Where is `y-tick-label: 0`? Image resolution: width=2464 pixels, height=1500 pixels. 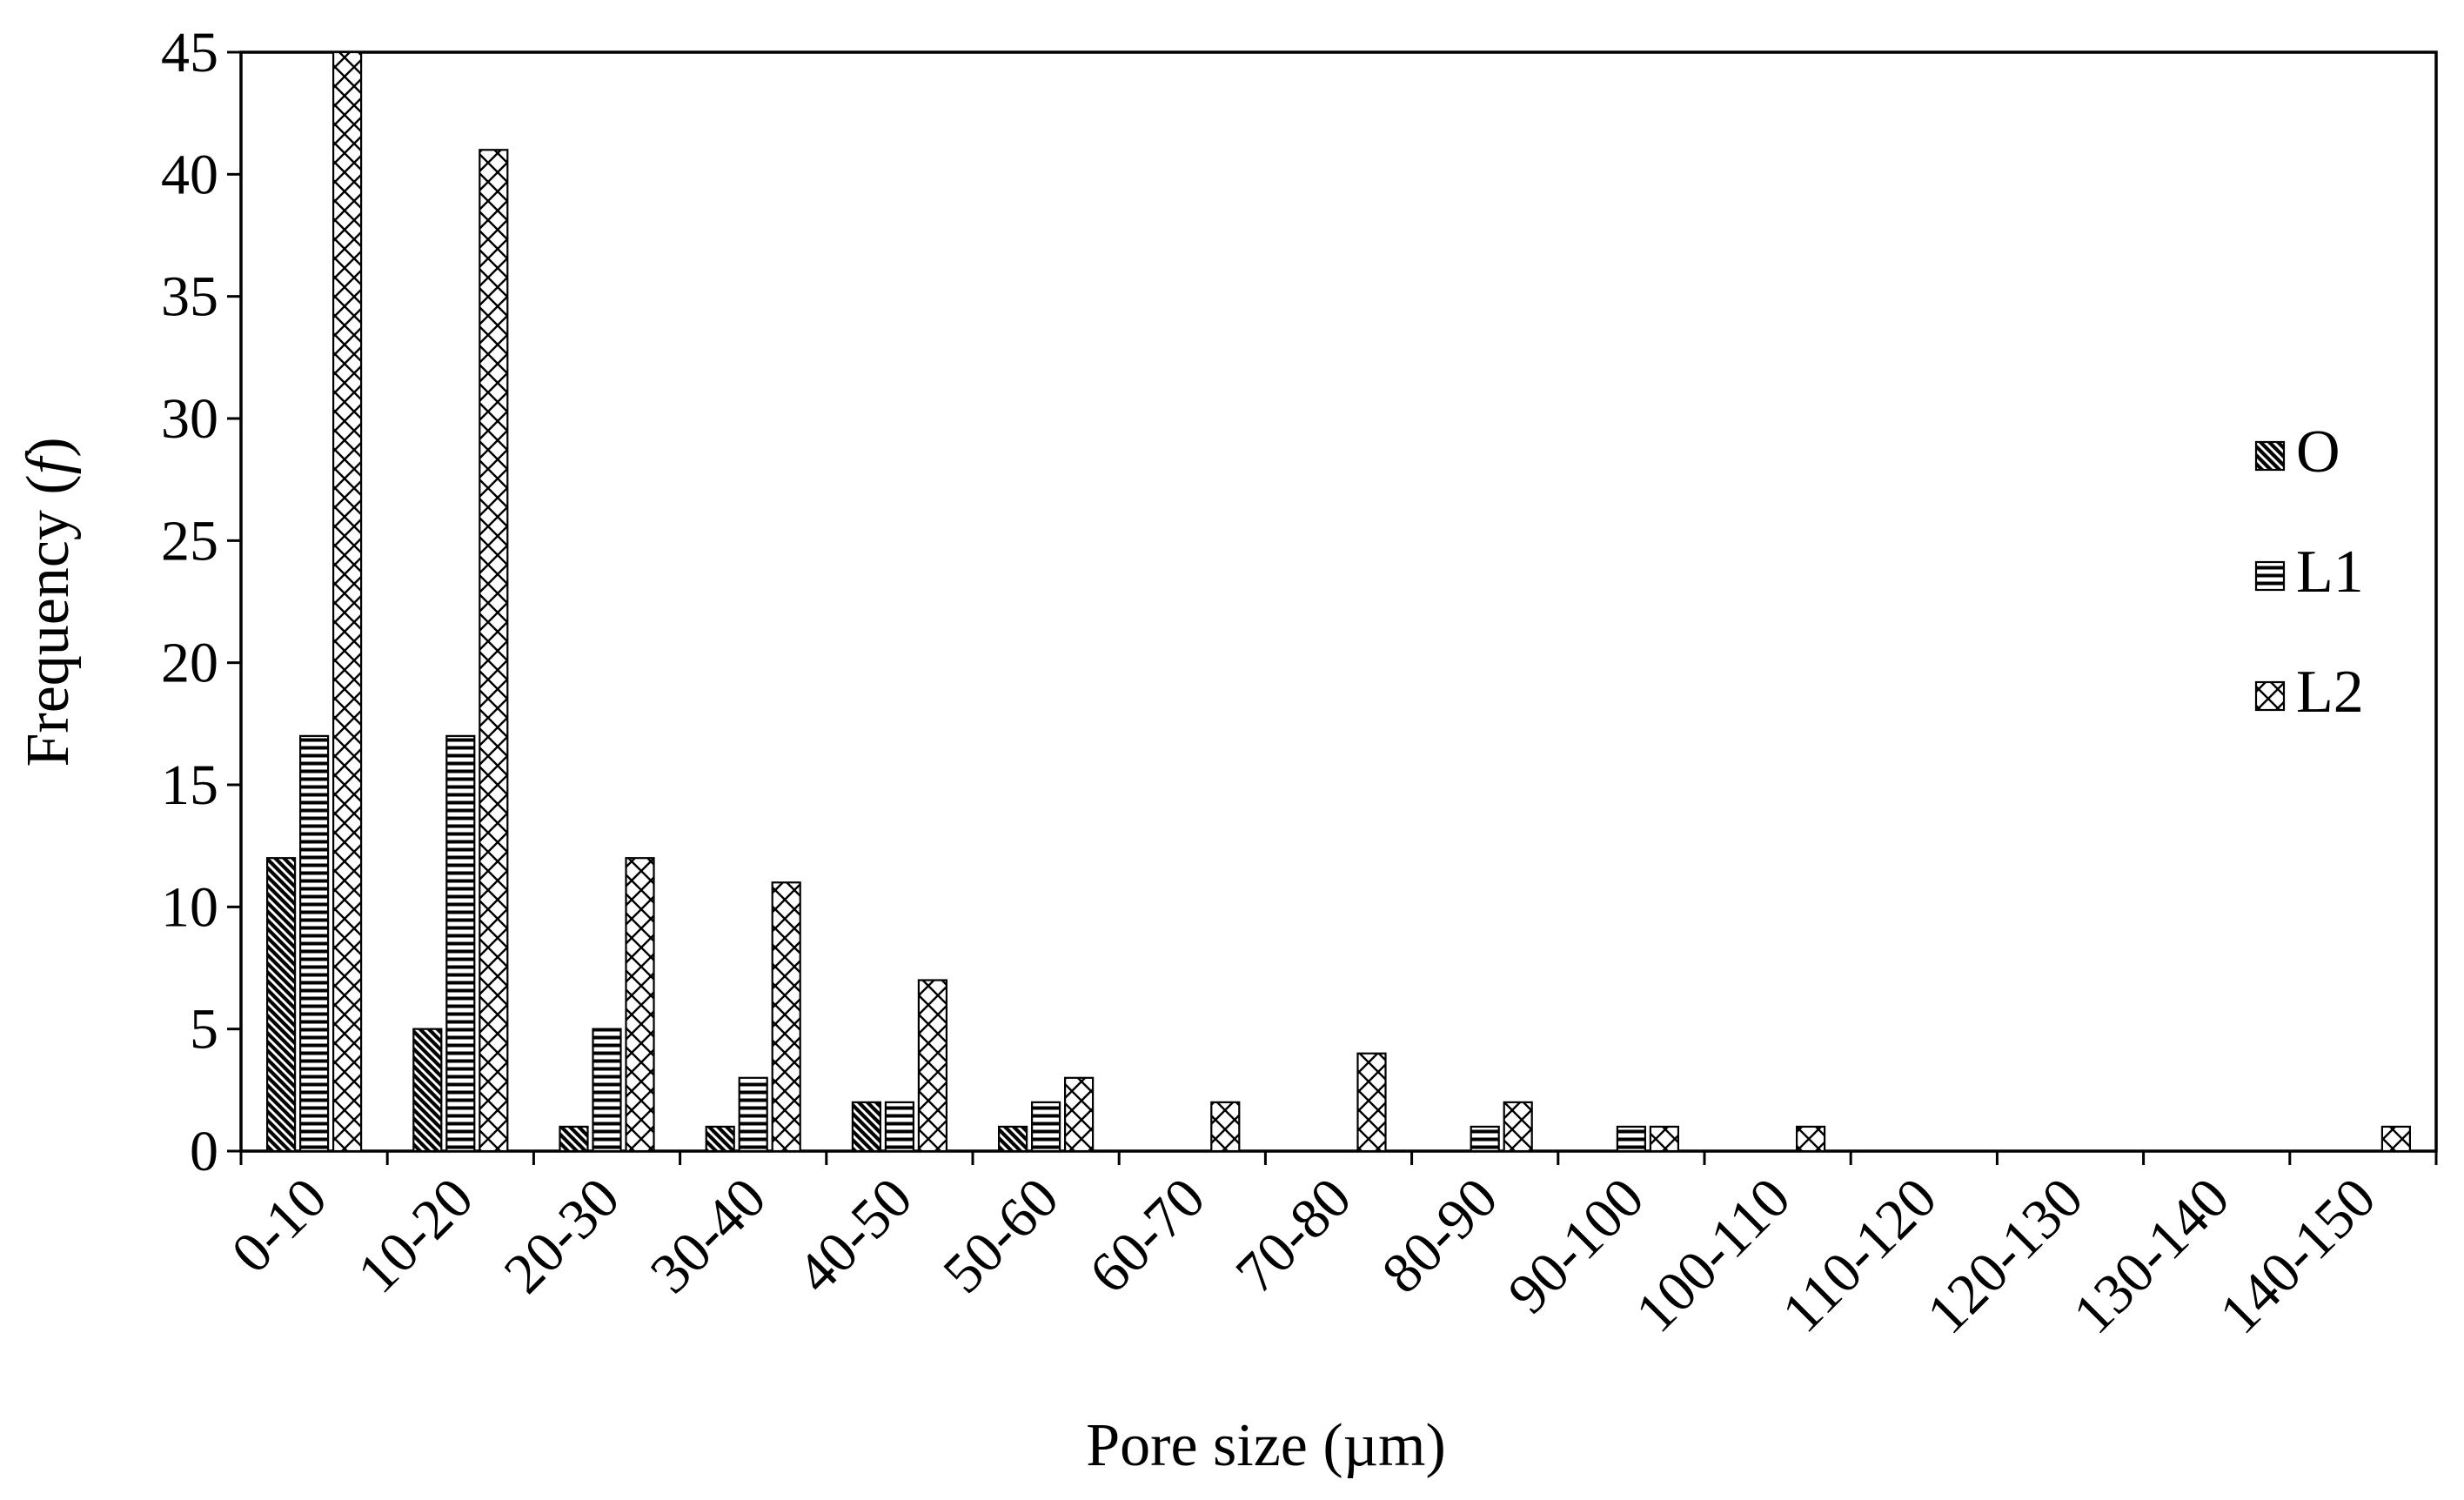
y-tick-label: 0 is located at coordinates (204, 1151).